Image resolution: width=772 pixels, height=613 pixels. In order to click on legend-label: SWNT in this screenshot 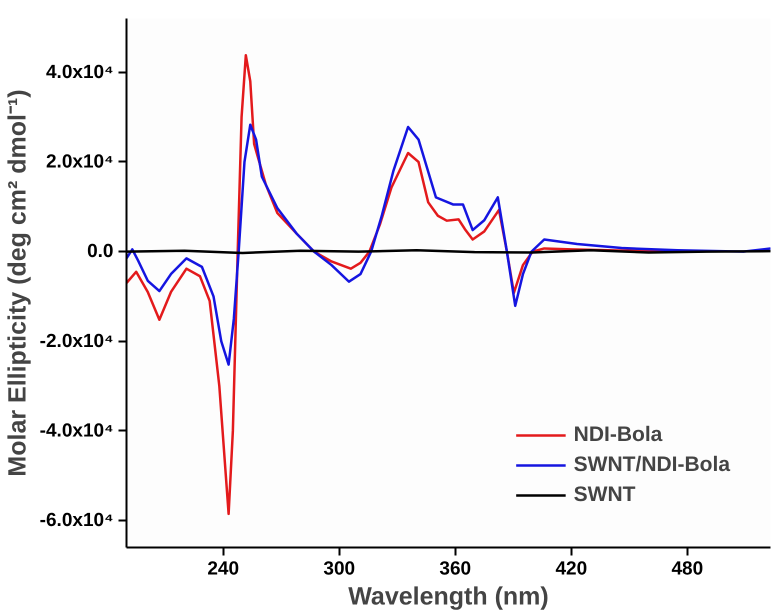, I will do `click(605, 495)`.